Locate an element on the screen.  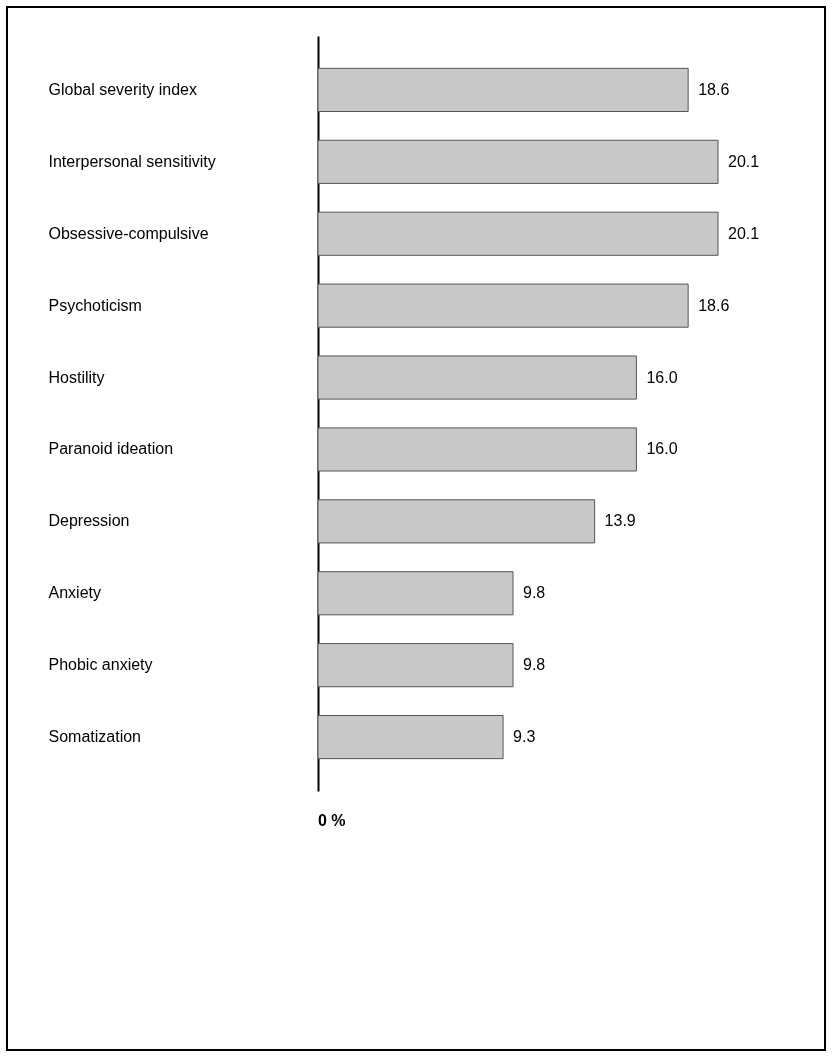
y-tick-label: Depression is located at coordinates (89, 521).